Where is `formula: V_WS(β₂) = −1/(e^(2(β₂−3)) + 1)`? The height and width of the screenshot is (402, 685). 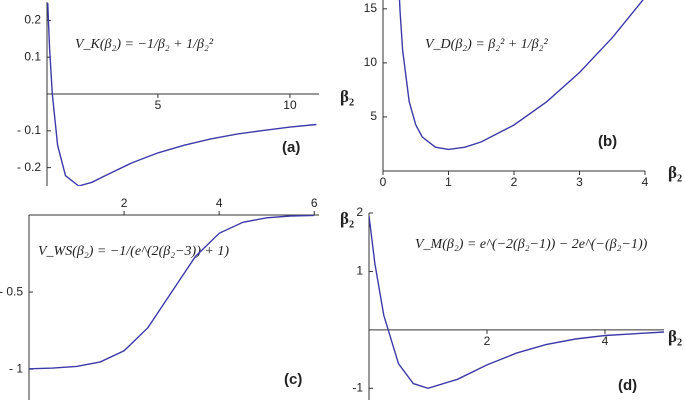
formula: V_WS(β₂) = −1/(e^(2(β₂−3)) + 1) is located at coordinates (133, 251).